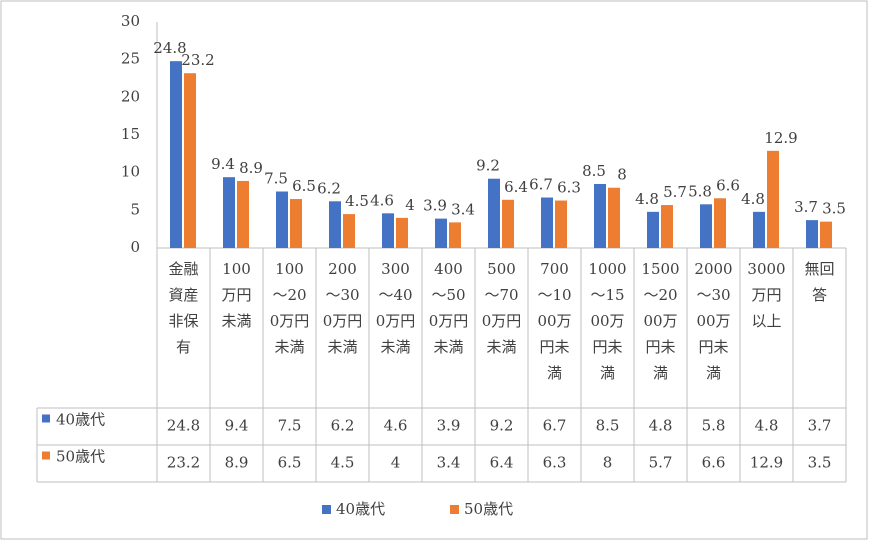 This screenshot has height=542, width=870. I want to click on table-cell: 3.4, so click(449, 463).